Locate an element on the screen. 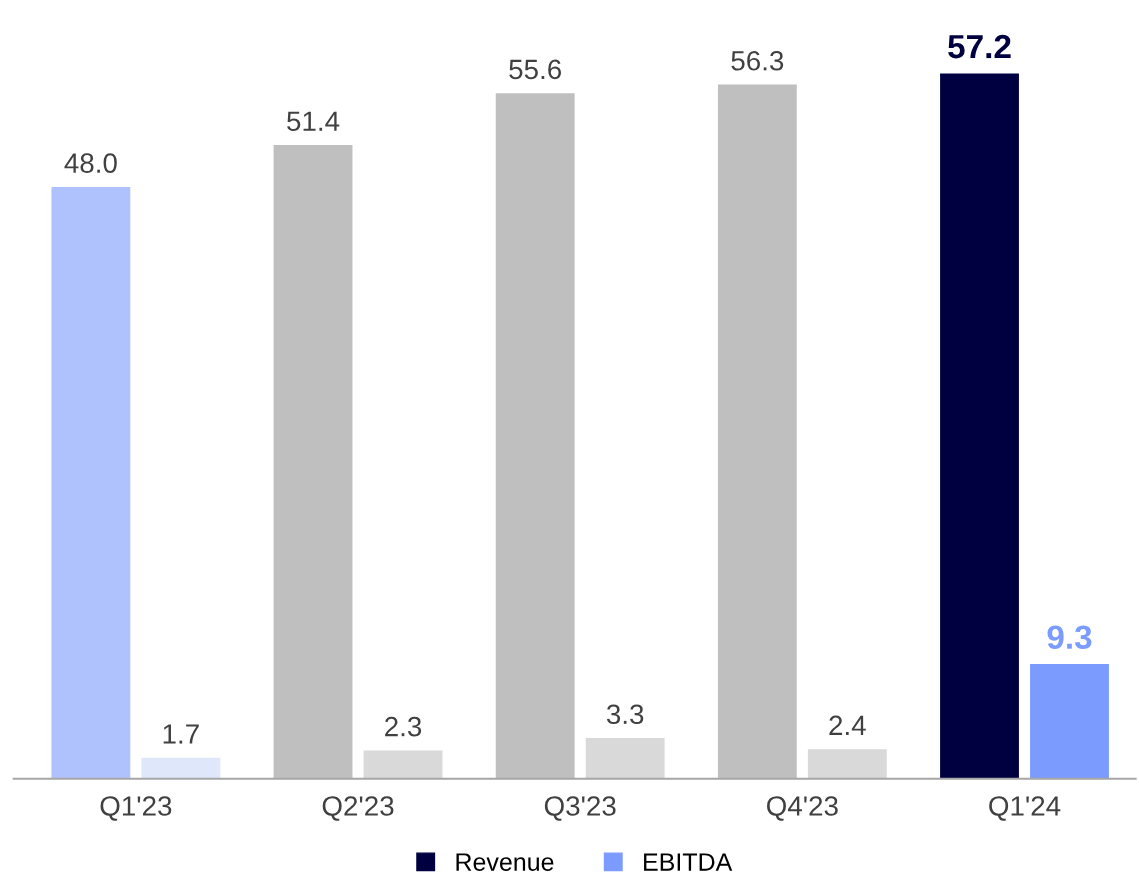 The height and width of the screenshot is (890, 1139). data-label: 48.0 is located at coordinates (90, 163).